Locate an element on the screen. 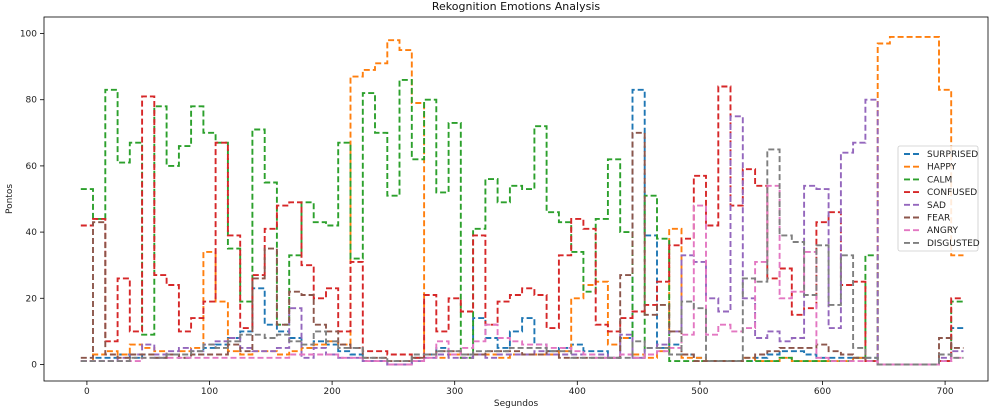 Image resolution: width=994 pixels, height=415 pixels. x-tick-label: 400 is located at coordinates (577, 392).